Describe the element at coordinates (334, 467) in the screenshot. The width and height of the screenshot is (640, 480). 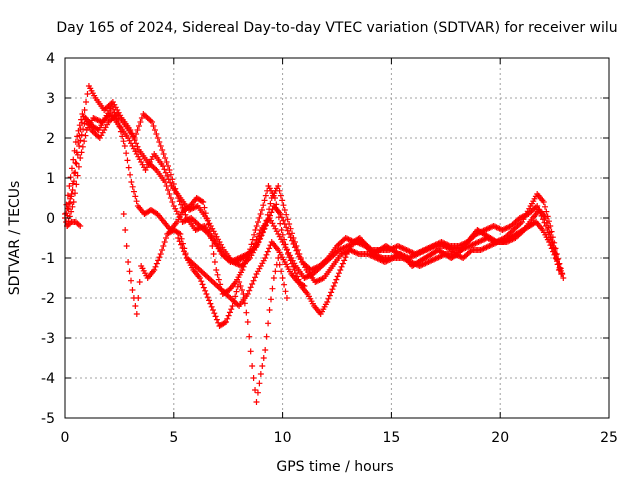
I see `x-axis-label: GPS time / hours` at that location.